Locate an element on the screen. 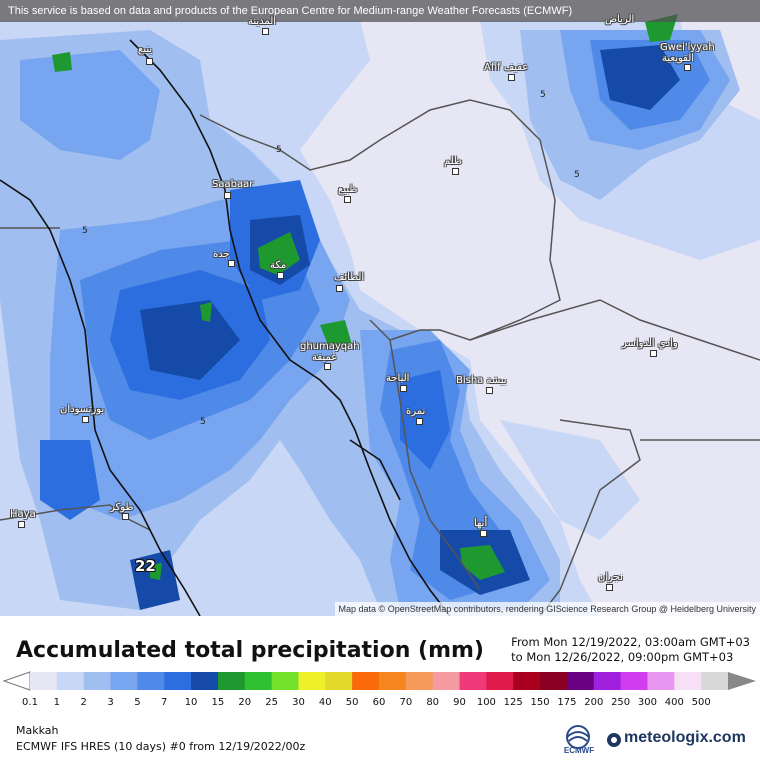 This screenshot has height=760, width=760. scale-tick-label: 175 is located at coordinates (567, 702).